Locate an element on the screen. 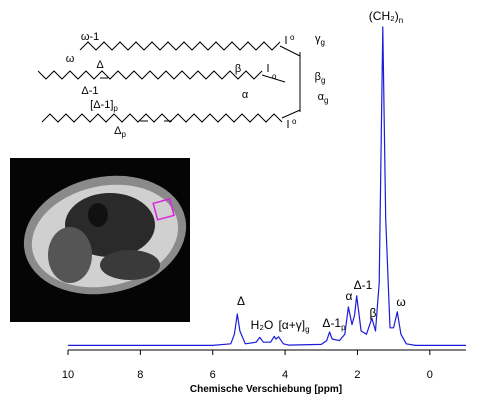 The height and width of the screenshot is (412, 485). peak-label: [α+γ]g is located at coordinates (293, 326).